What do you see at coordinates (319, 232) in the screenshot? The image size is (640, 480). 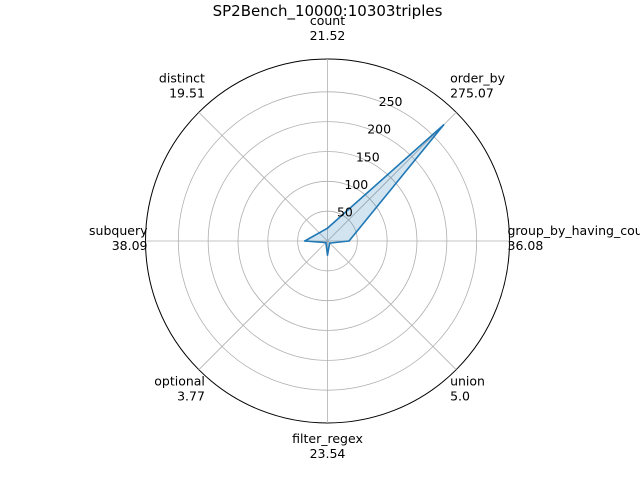 I see `data-point-distinct` at bounding box center [319, 232].